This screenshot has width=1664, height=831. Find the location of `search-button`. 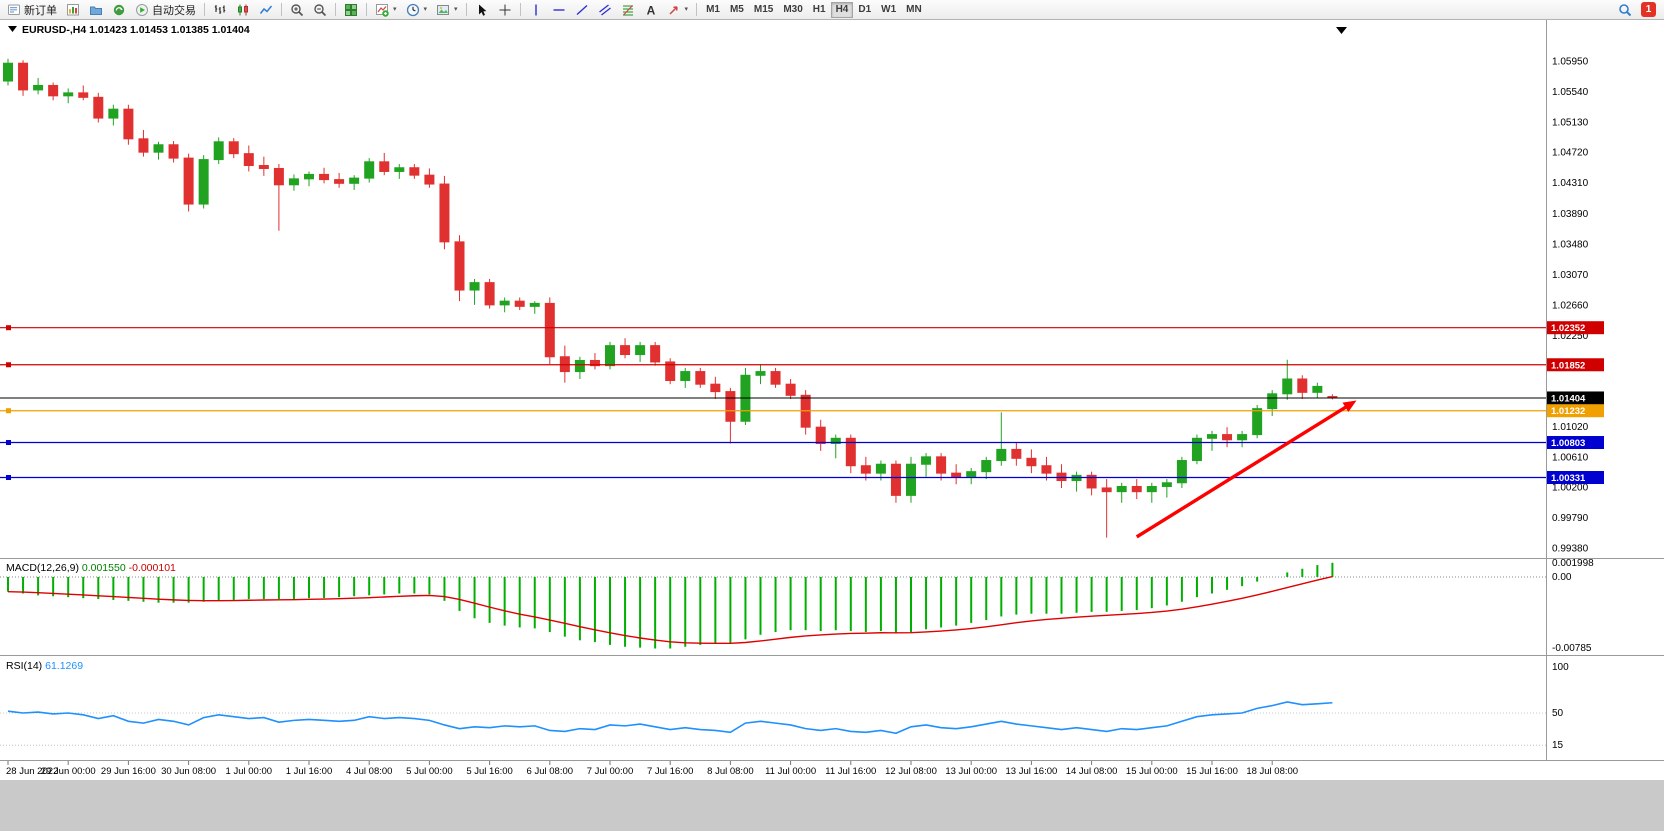

search-button is located at coordinates (1625, 9).